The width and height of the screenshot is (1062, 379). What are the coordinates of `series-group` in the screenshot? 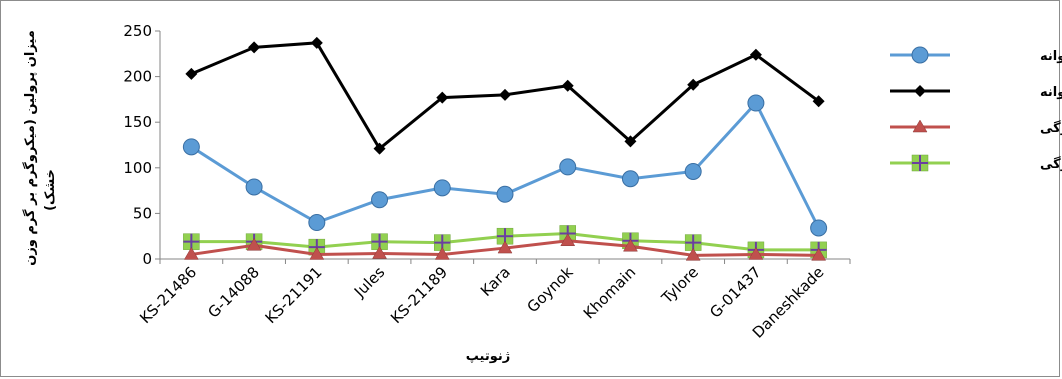 It's located at (505, 247).